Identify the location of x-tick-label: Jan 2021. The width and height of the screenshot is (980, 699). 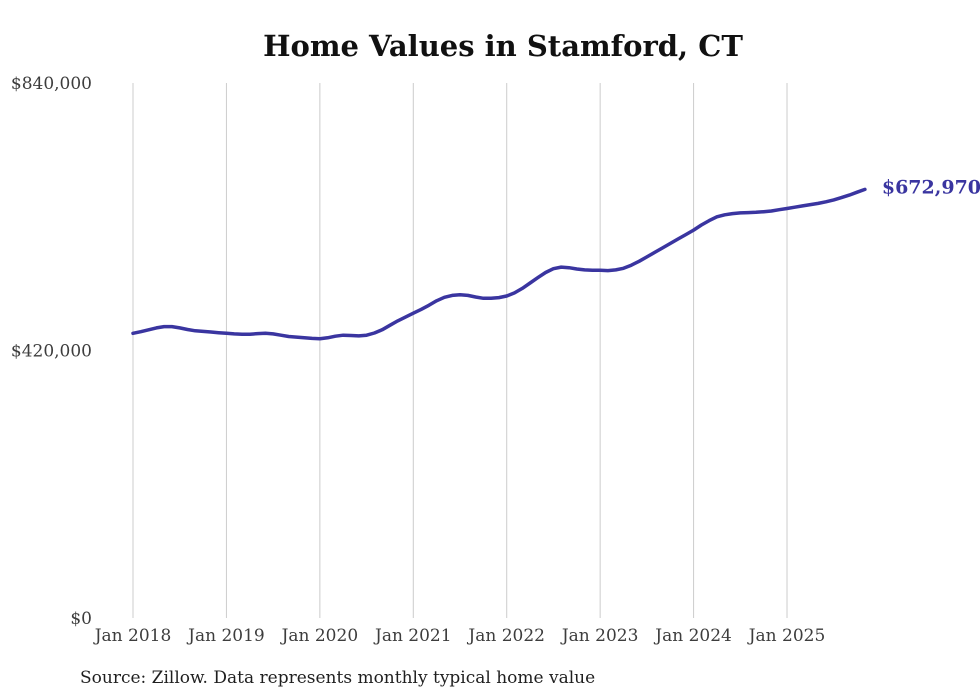
(412, 636).